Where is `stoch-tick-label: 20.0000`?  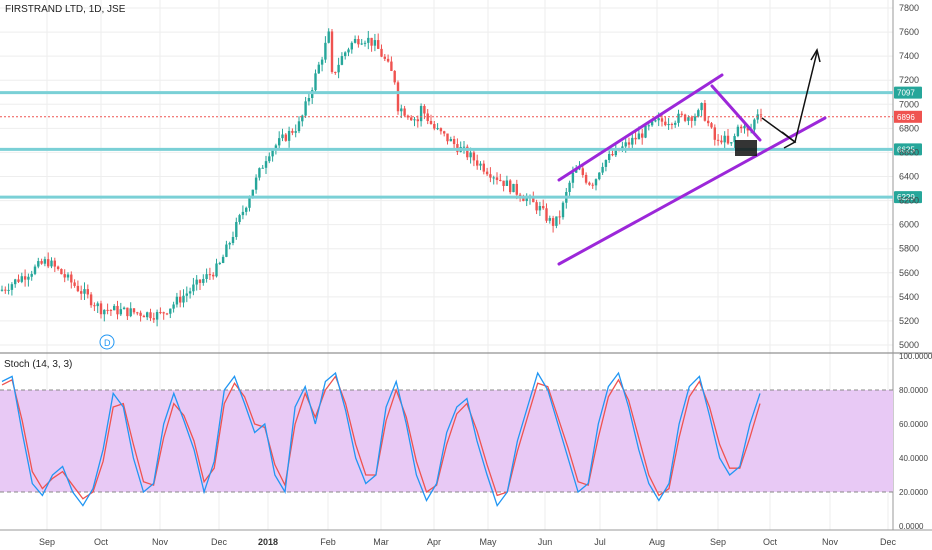
stoch-tick-label: 20.0000 is located at coordinates (913, 492).